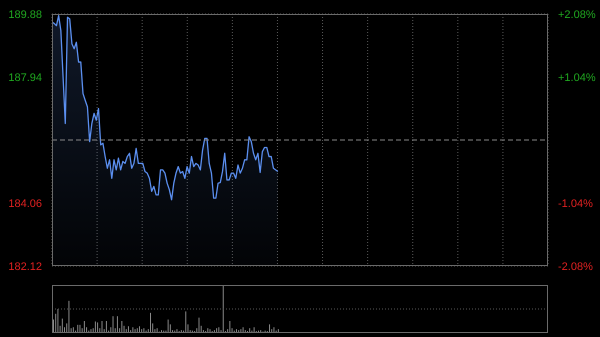  Describe the element at coordinates (577, 78) in the screenshot. I see `y2-tick-label: +1.04%` at that location.